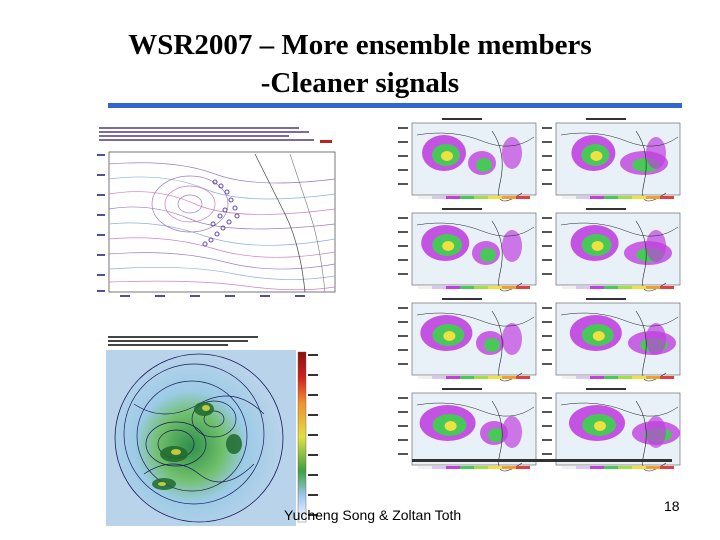  What do you see at coordinates (542, 460) in the screenshot?
I see `grid-caption-line` at bounding box center [542, 460].